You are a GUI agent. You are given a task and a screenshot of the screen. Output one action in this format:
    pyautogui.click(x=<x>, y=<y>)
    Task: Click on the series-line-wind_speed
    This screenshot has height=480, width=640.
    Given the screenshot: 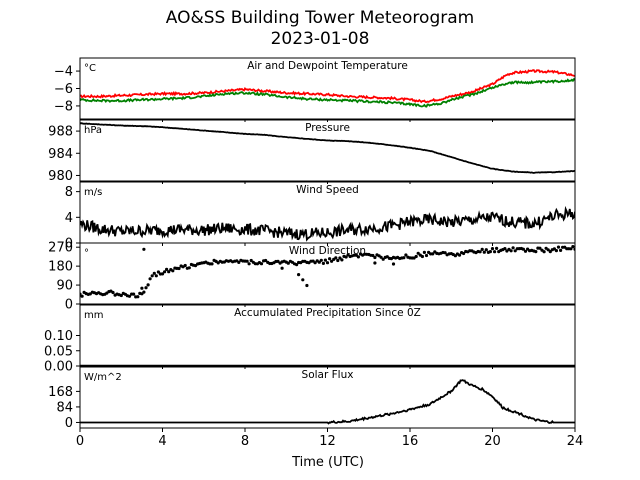 What is the action you would take?
    pyautogui.click(x=327, y=223)
    